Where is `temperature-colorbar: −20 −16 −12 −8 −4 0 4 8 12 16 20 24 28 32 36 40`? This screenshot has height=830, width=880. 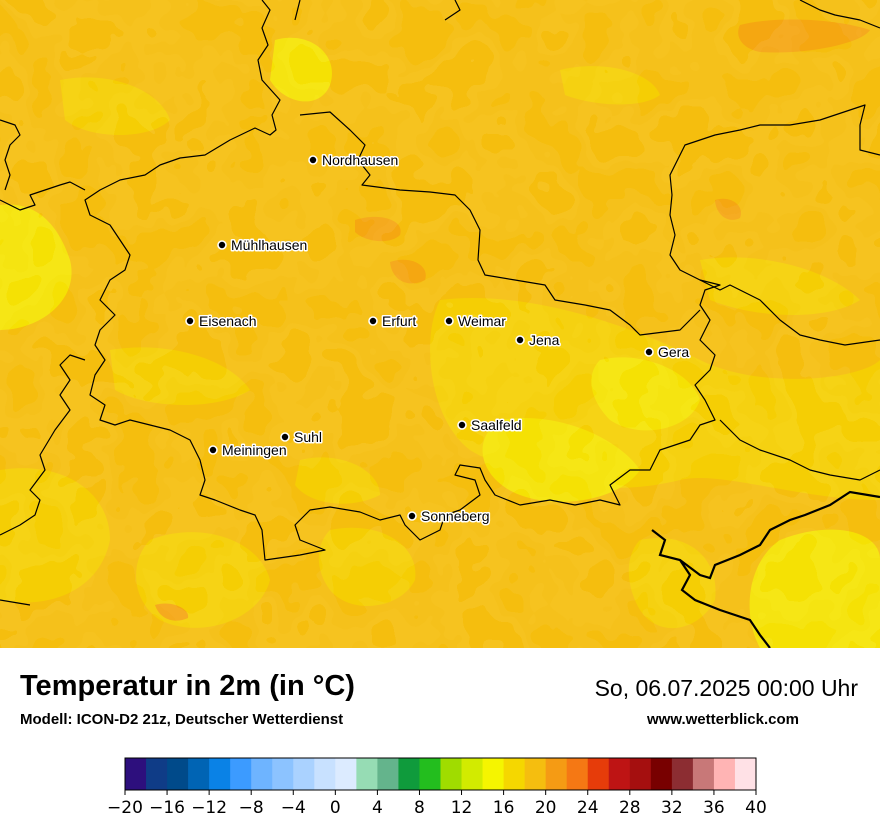
temperature-colorbar: −20 −16 −12 −8 −4 0 4 8 12 16 20 24 28 32 36 40 is located at coordinates (437, 787).